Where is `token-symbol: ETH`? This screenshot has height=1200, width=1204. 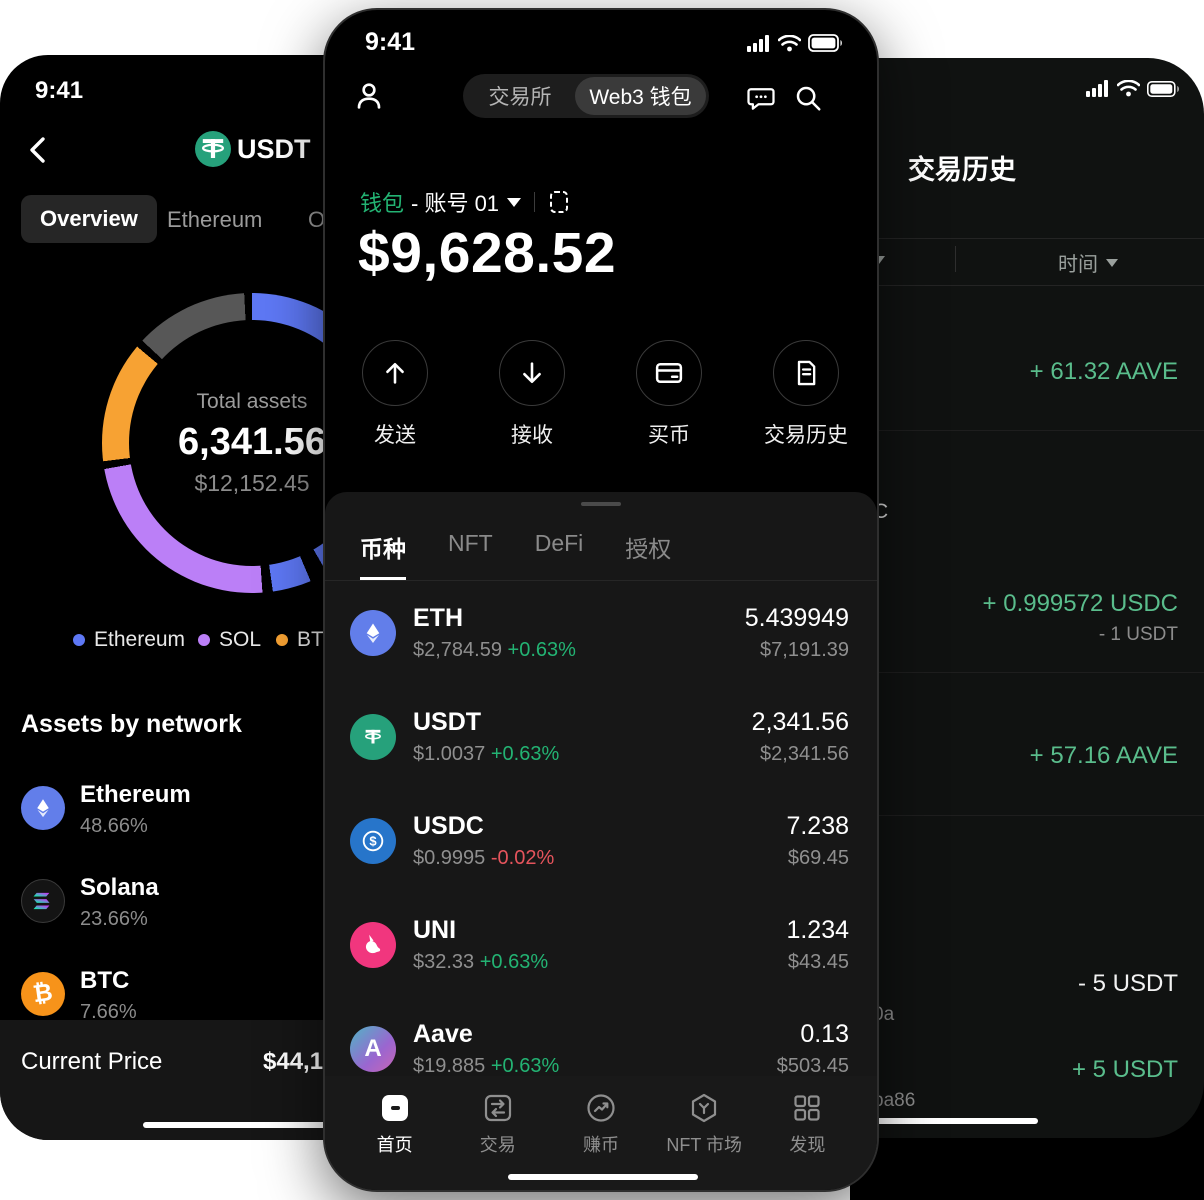
token-symbol: ETH is located at coordinates (438, 618).